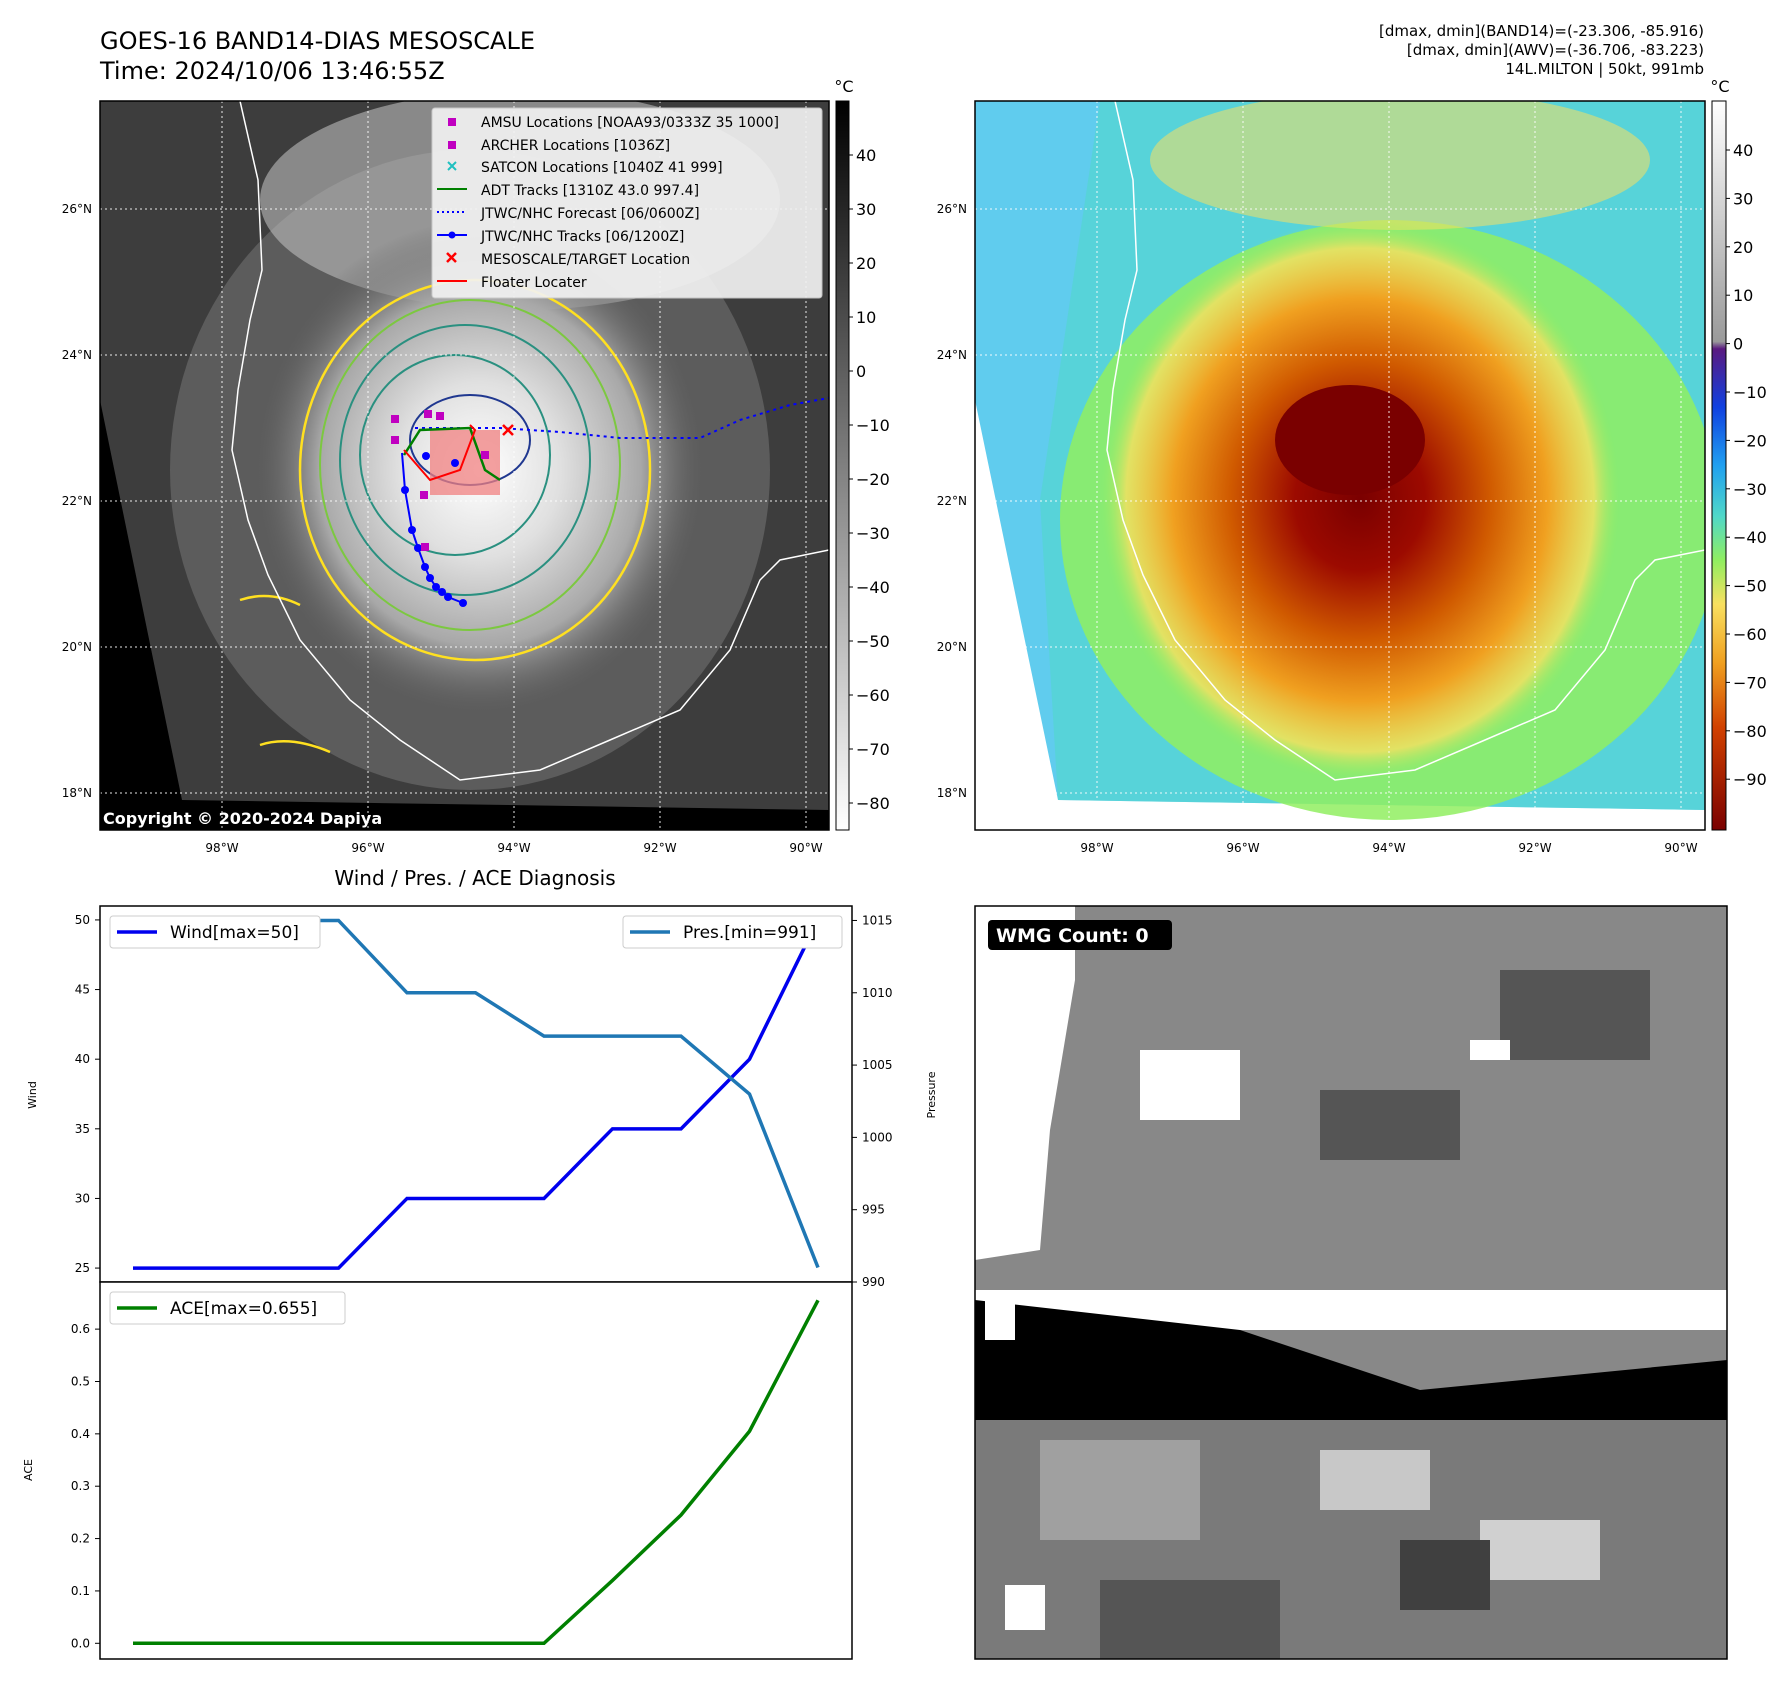 Image resolution: width=1792 pixels, height=1690 pixels. I want to click on copyright: Copyright © 2020-2024 Dapiya, so click(242, 818).